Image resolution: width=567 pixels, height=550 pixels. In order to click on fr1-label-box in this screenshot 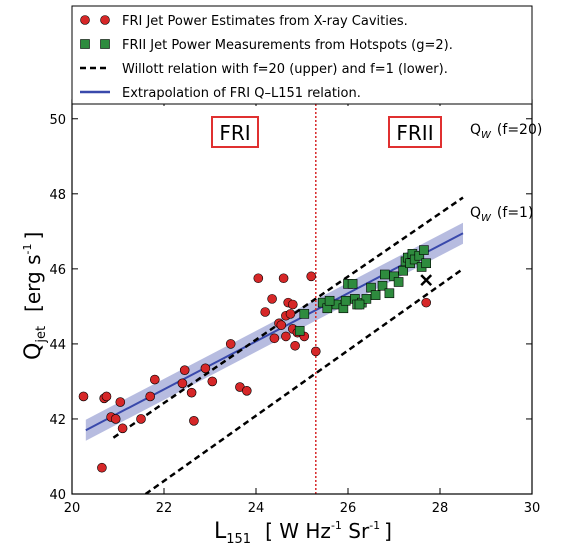, I will do `click(235, 132)`.